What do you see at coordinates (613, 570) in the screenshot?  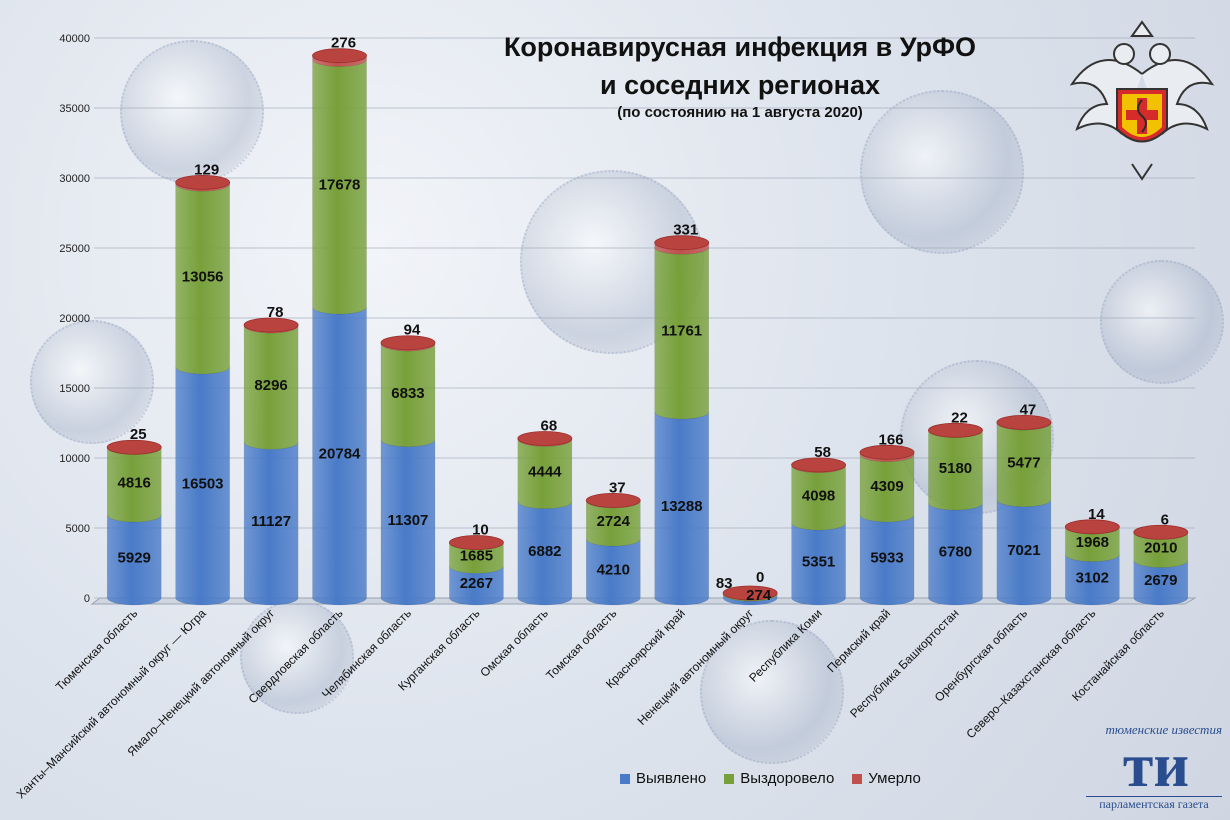 I see `value-label-detected: 4210` at bounding box center [613, 570].